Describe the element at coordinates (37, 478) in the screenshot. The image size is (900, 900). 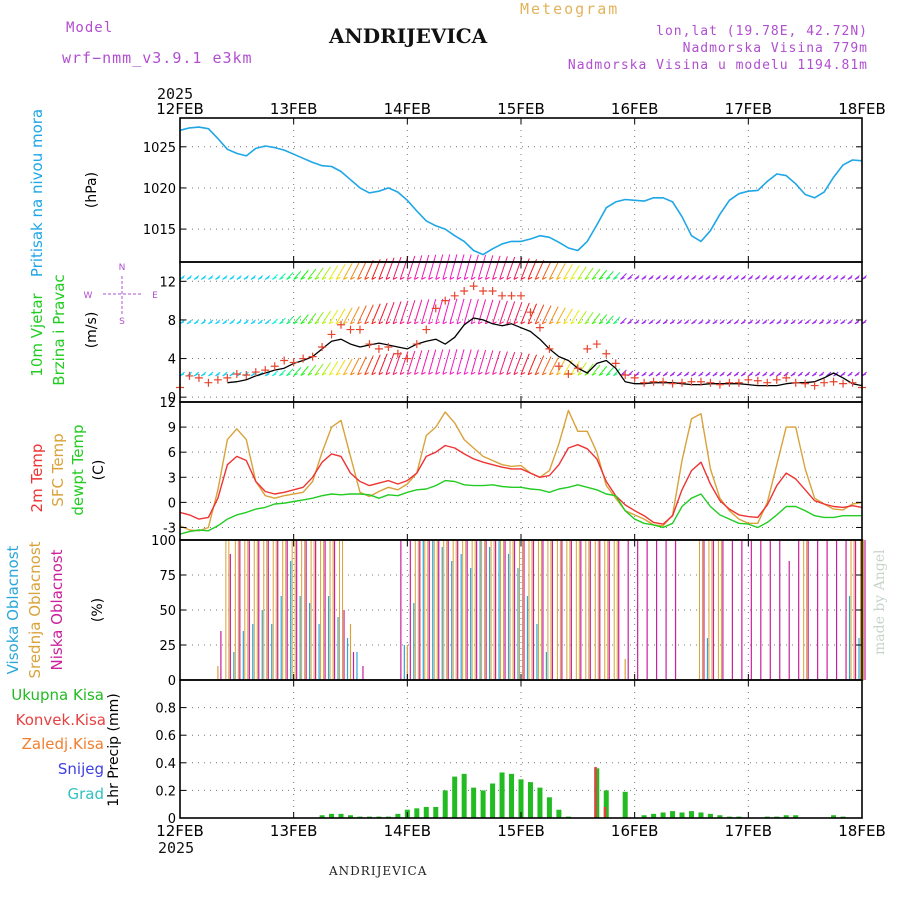
I see `temp-title-1: 2m Temp` at that location.